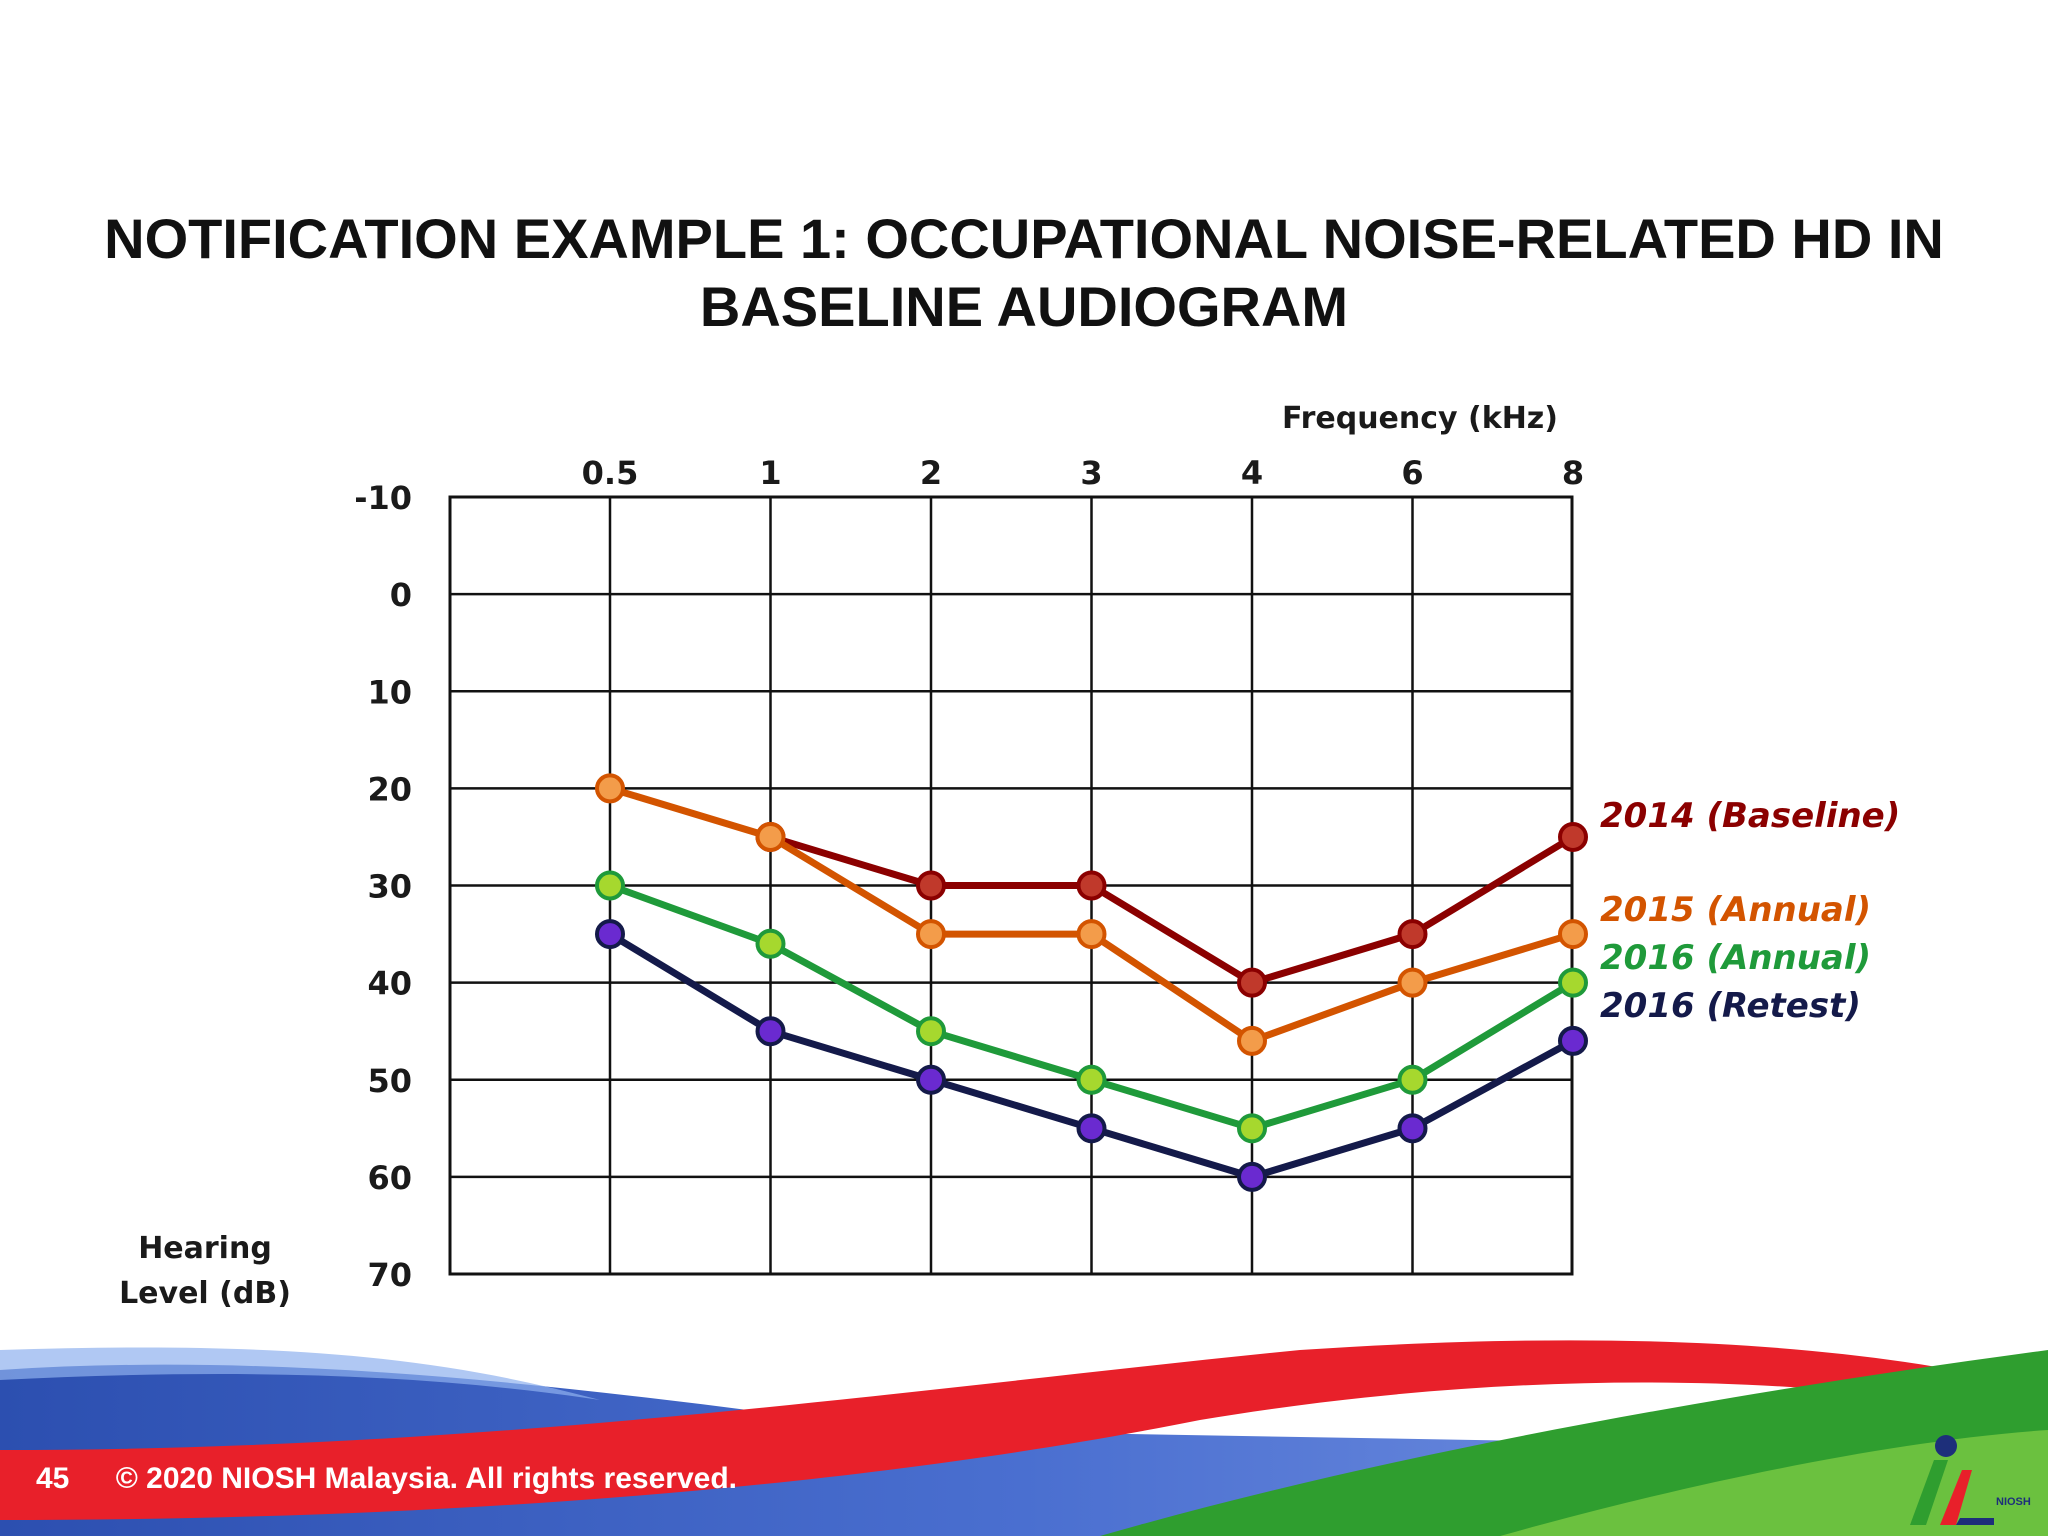 Image resolution: width=2048 pixels, height=1536 pixels. I want to click on legend-entry: 2016 (Annual), so click(1735, 958).